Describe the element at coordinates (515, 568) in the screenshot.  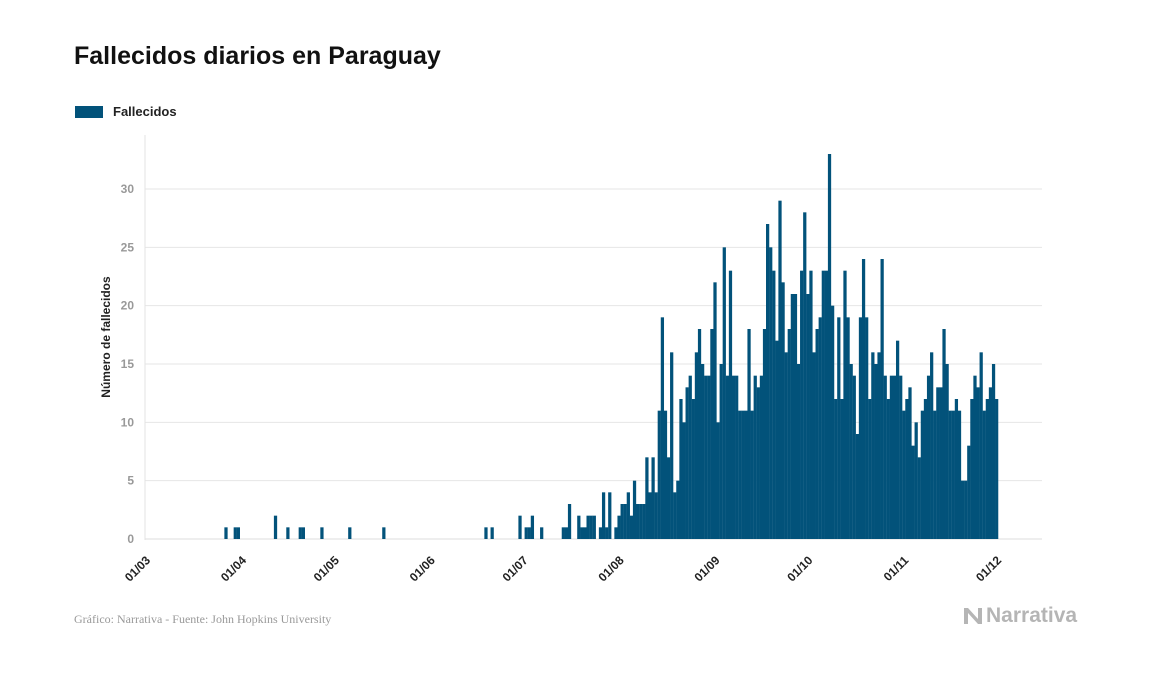
I see `x-tick-label: 01/07` at that location.